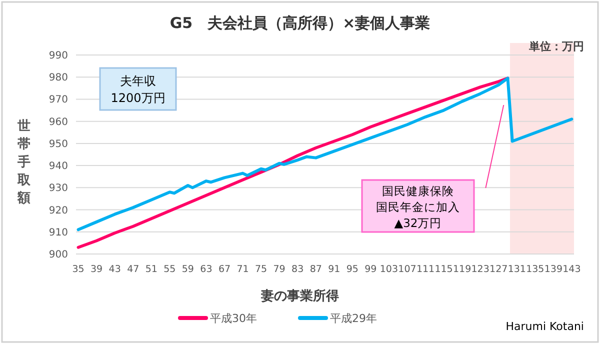  Describe the element at coordinates (370, 269) in the screenshot. I see `x-tick-label: 99` at that location.